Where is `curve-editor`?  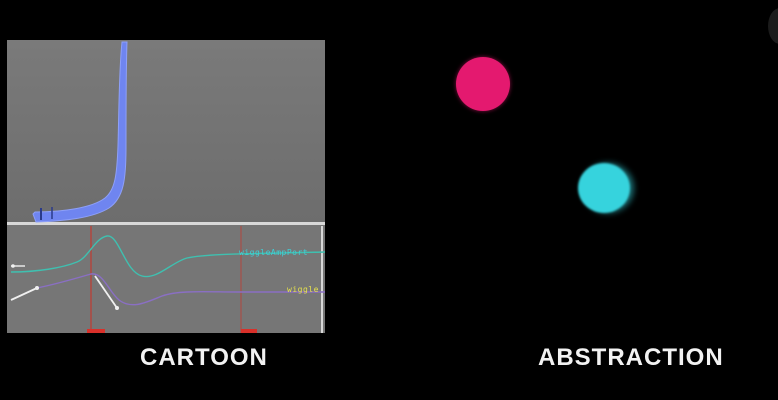 curve-editor is located at coordinates (166, 279).